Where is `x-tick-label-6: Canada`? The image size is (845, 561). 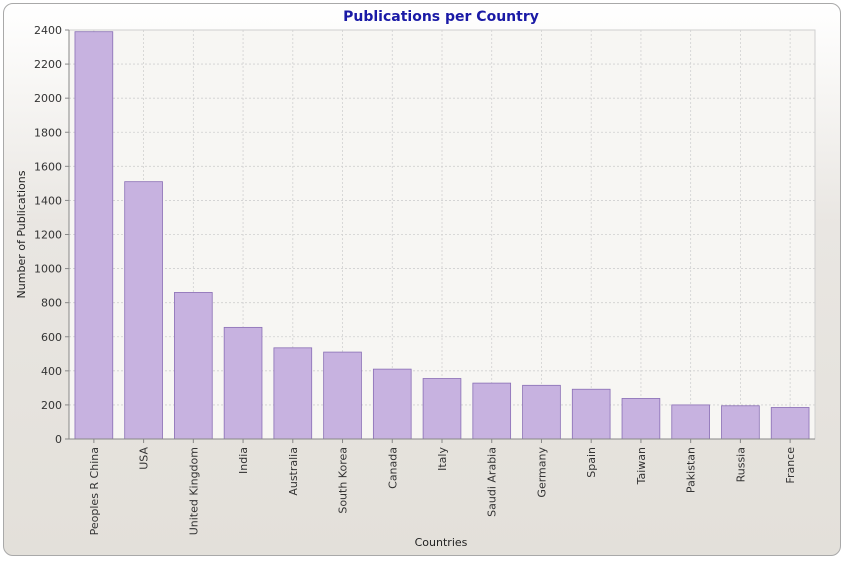
x-tick-label-6: Canada is located at coordinates (392, 468).